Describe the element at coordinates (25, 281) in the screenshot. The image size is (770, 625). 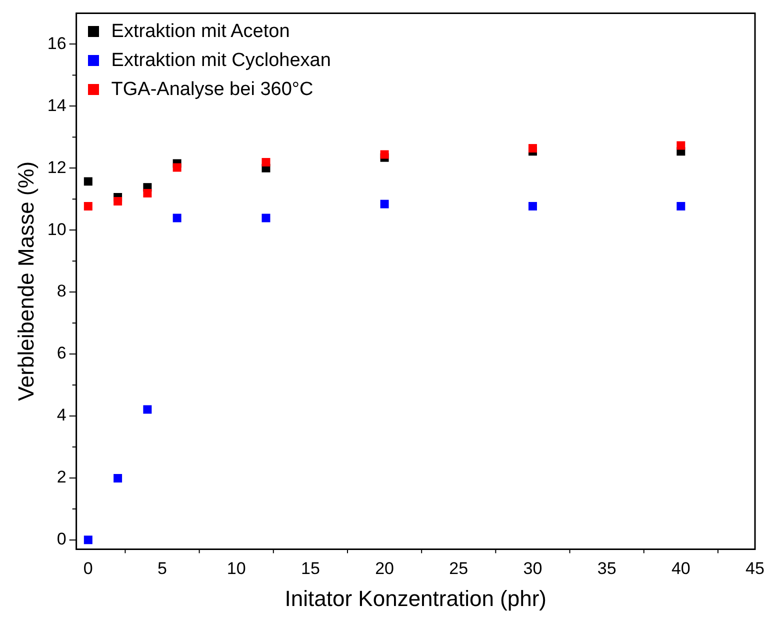
I see `y-axis-title: Verbleibende Masse (%)` at that location.